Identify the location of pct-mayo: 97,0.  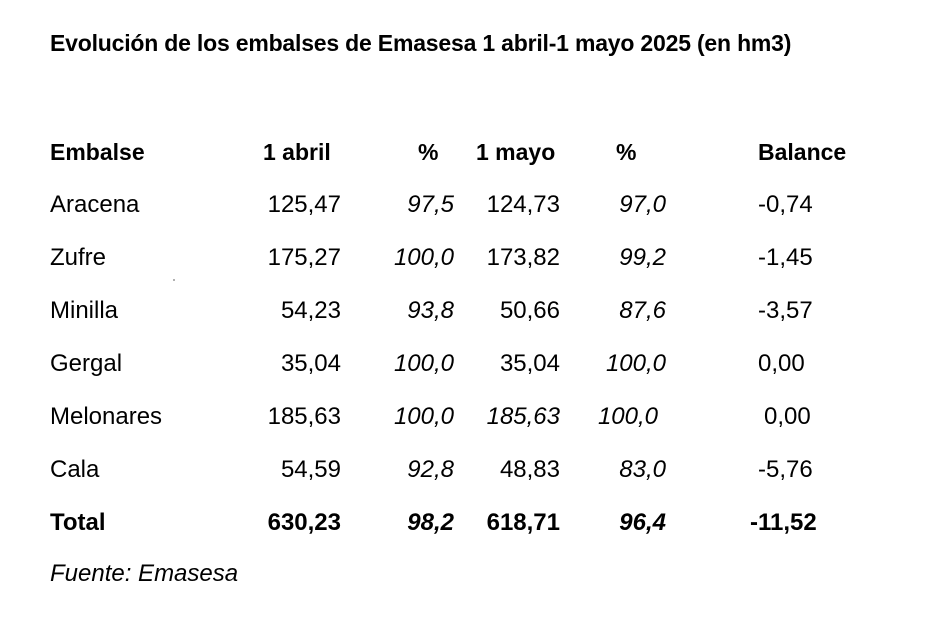
(642, 204).